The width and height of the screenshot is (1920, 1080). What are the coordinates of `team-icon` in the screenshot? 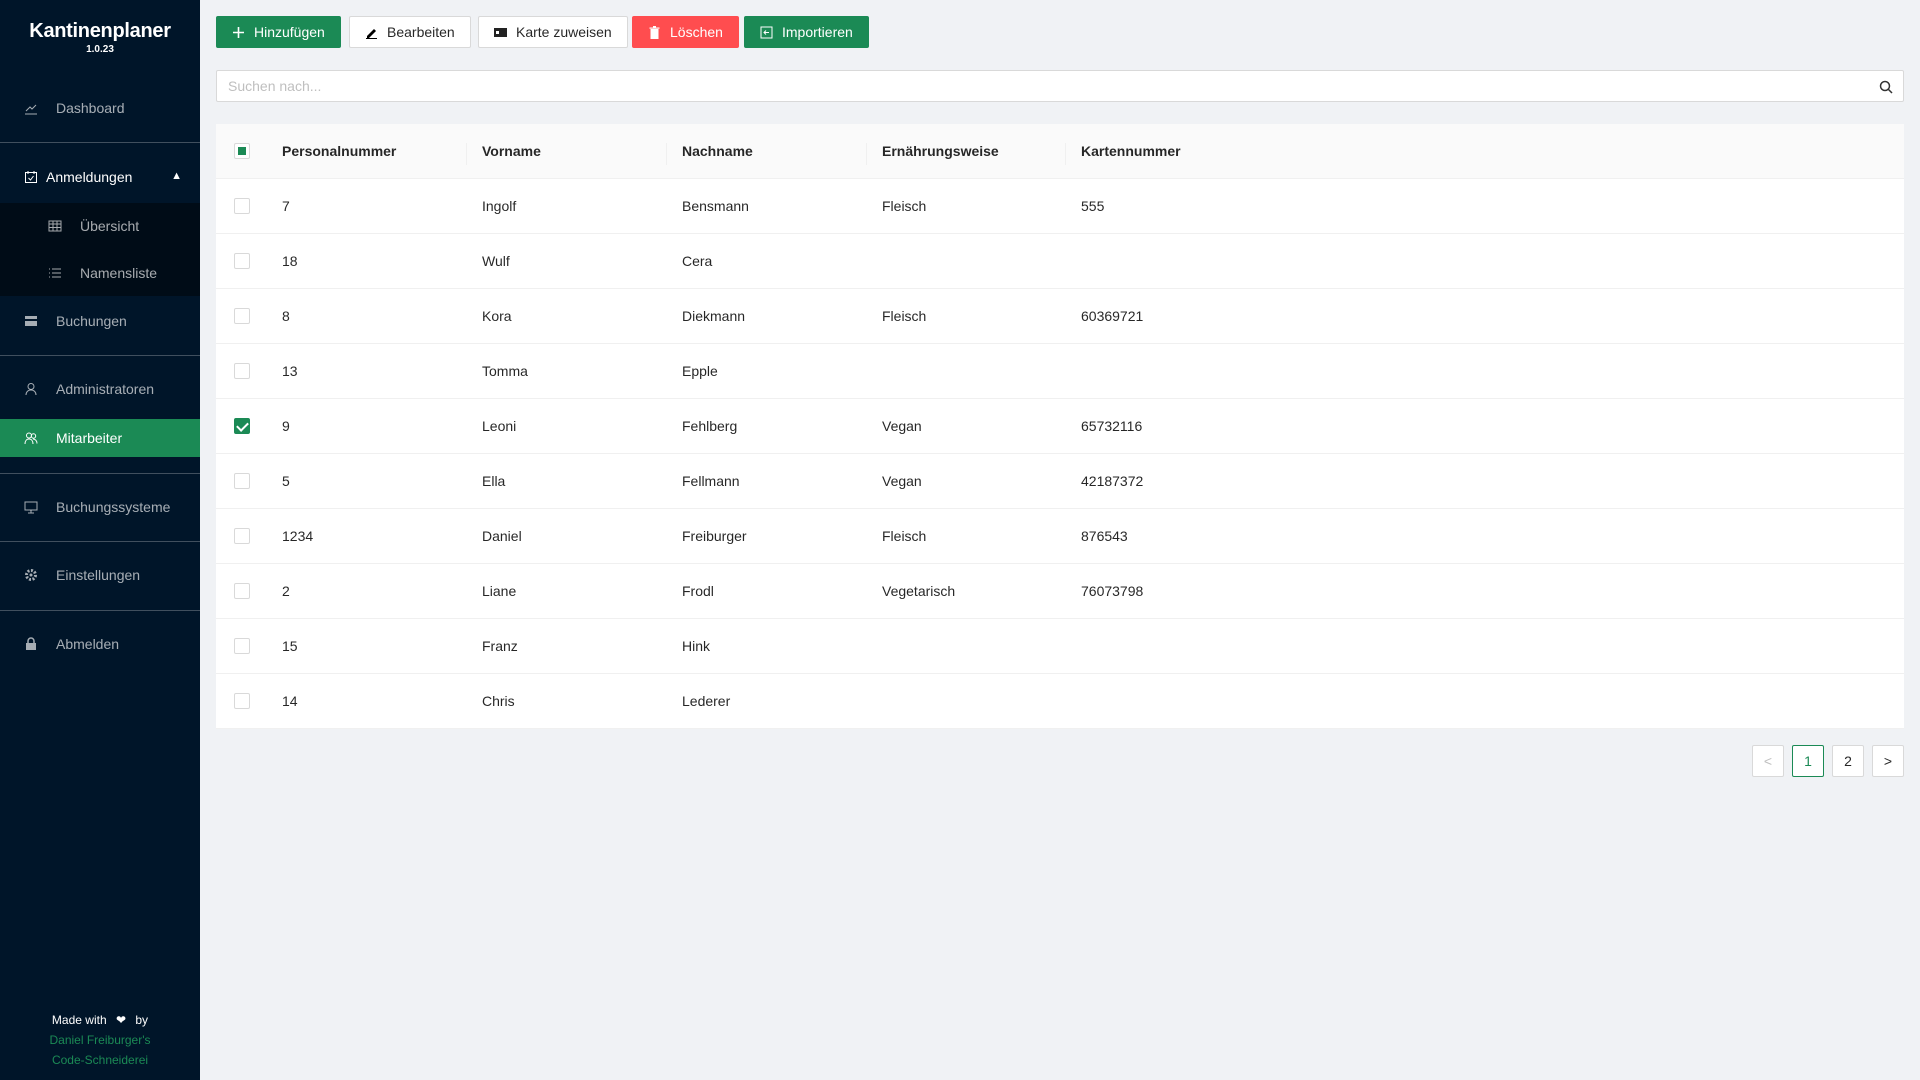 It's located at (31, 438).